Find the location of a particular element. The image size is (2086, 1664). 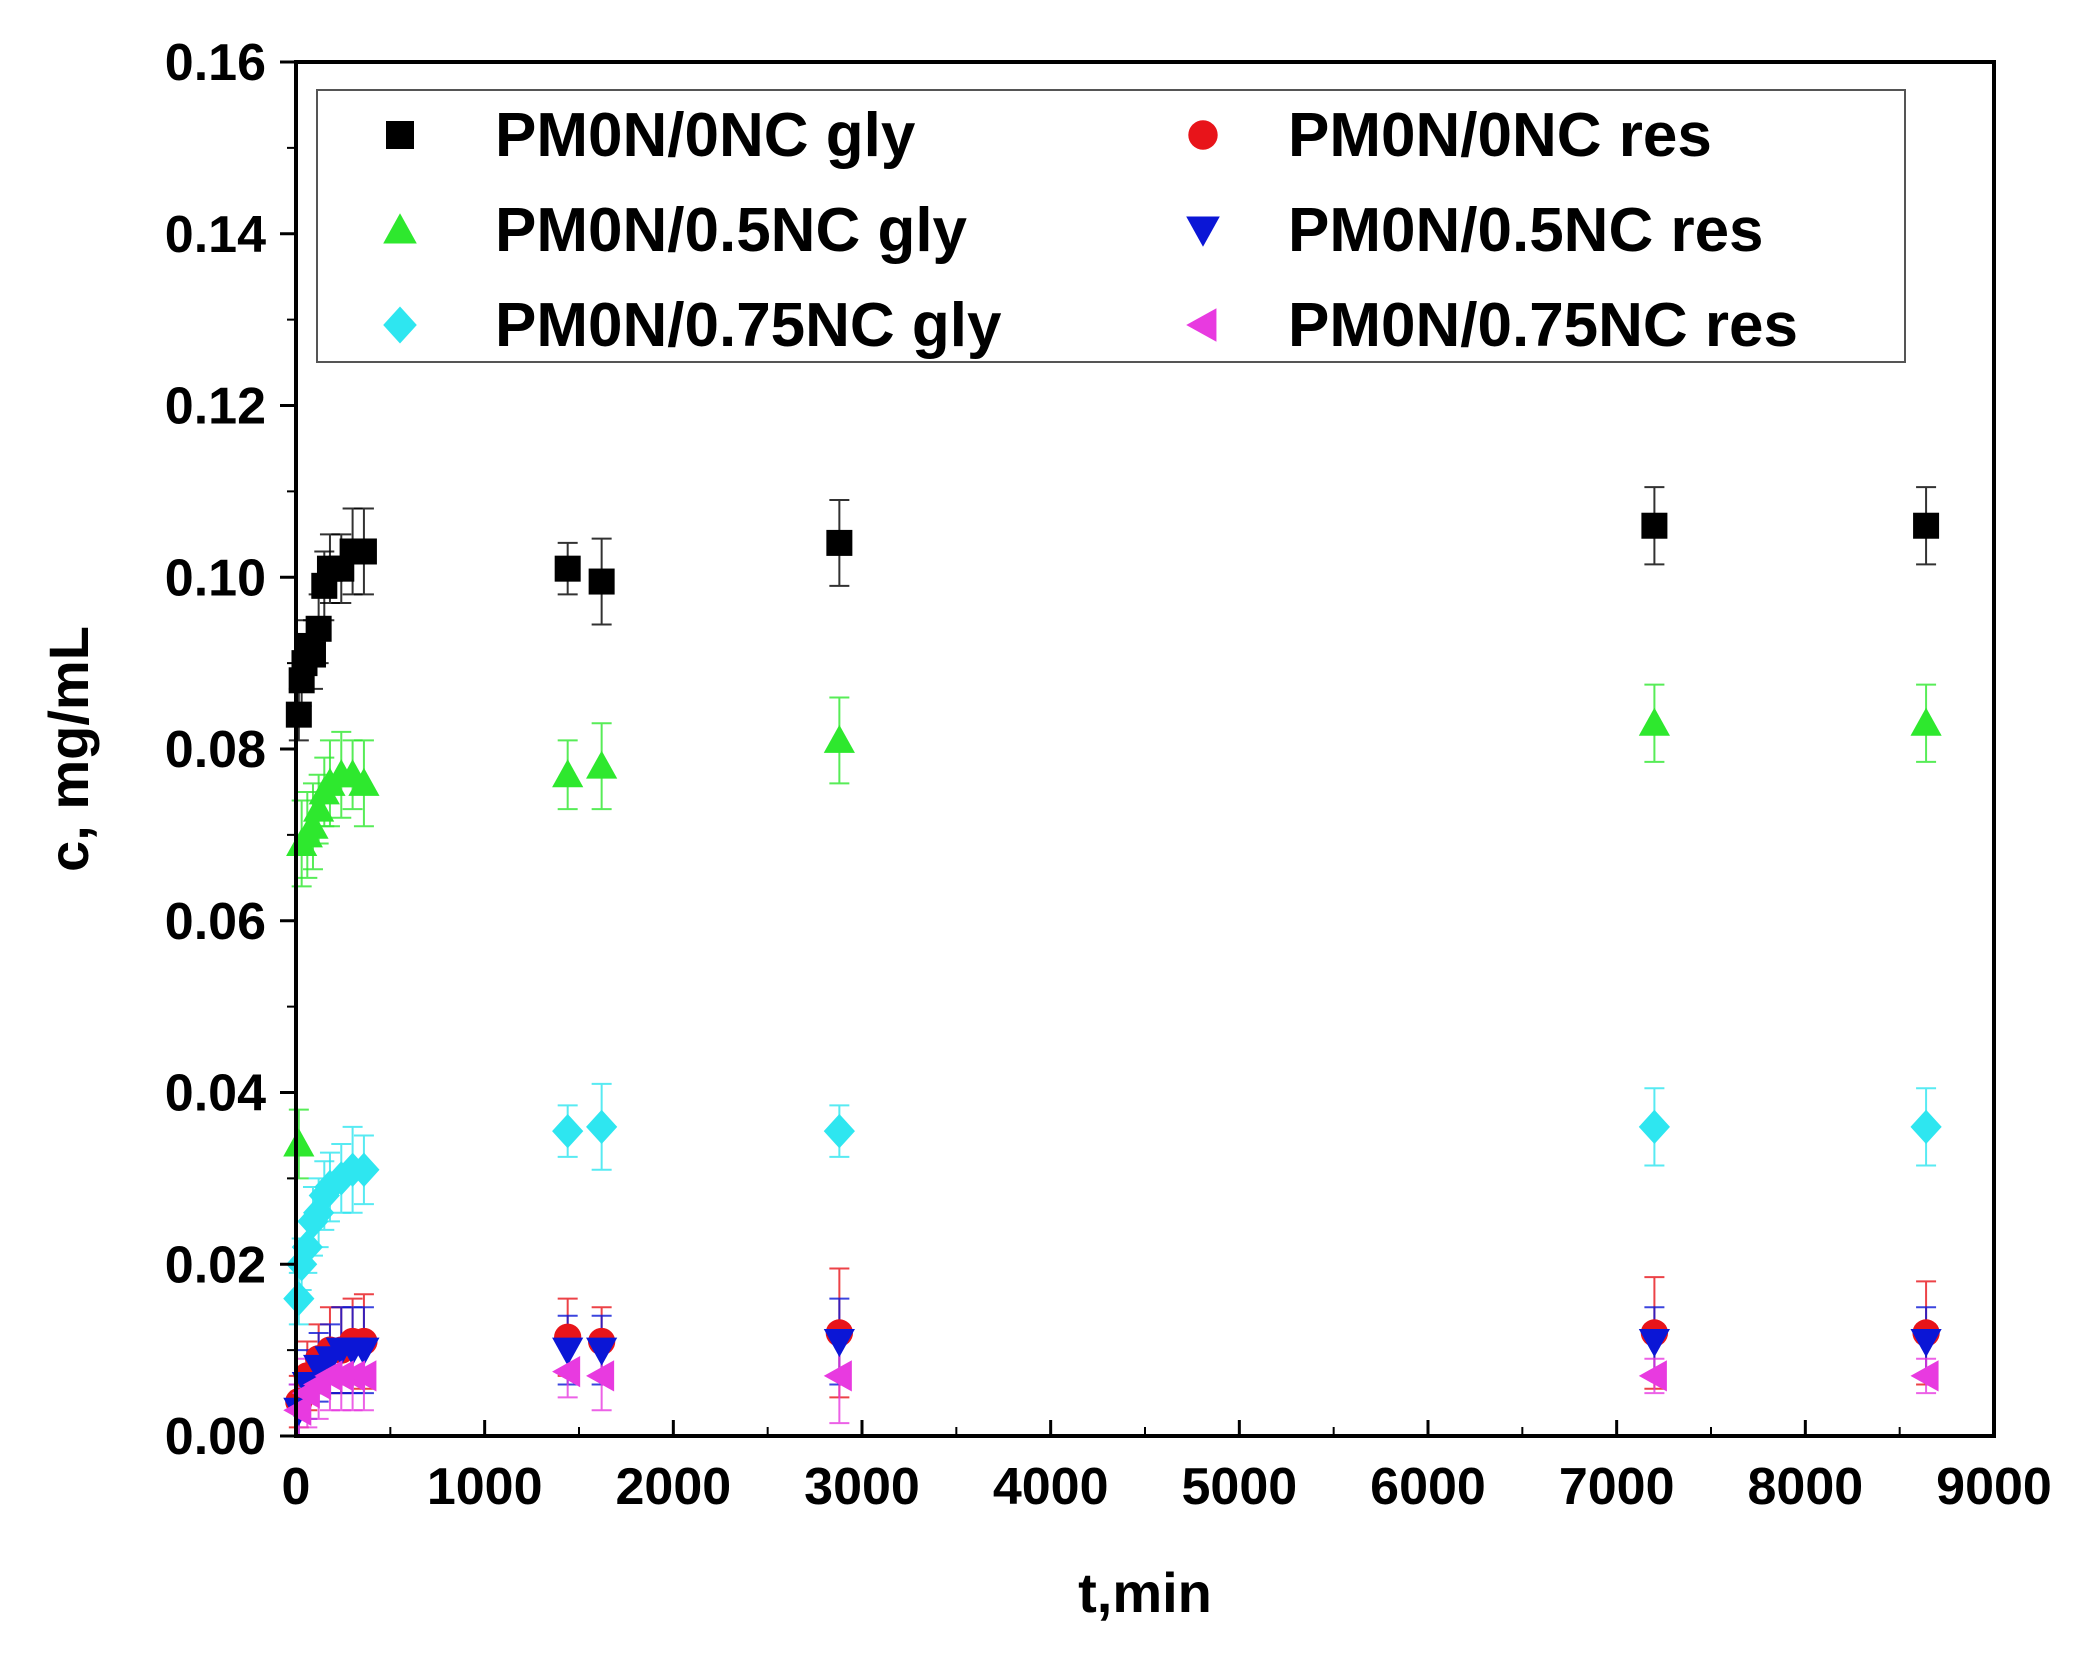

legend-box is located at coordinates (1111, 226).